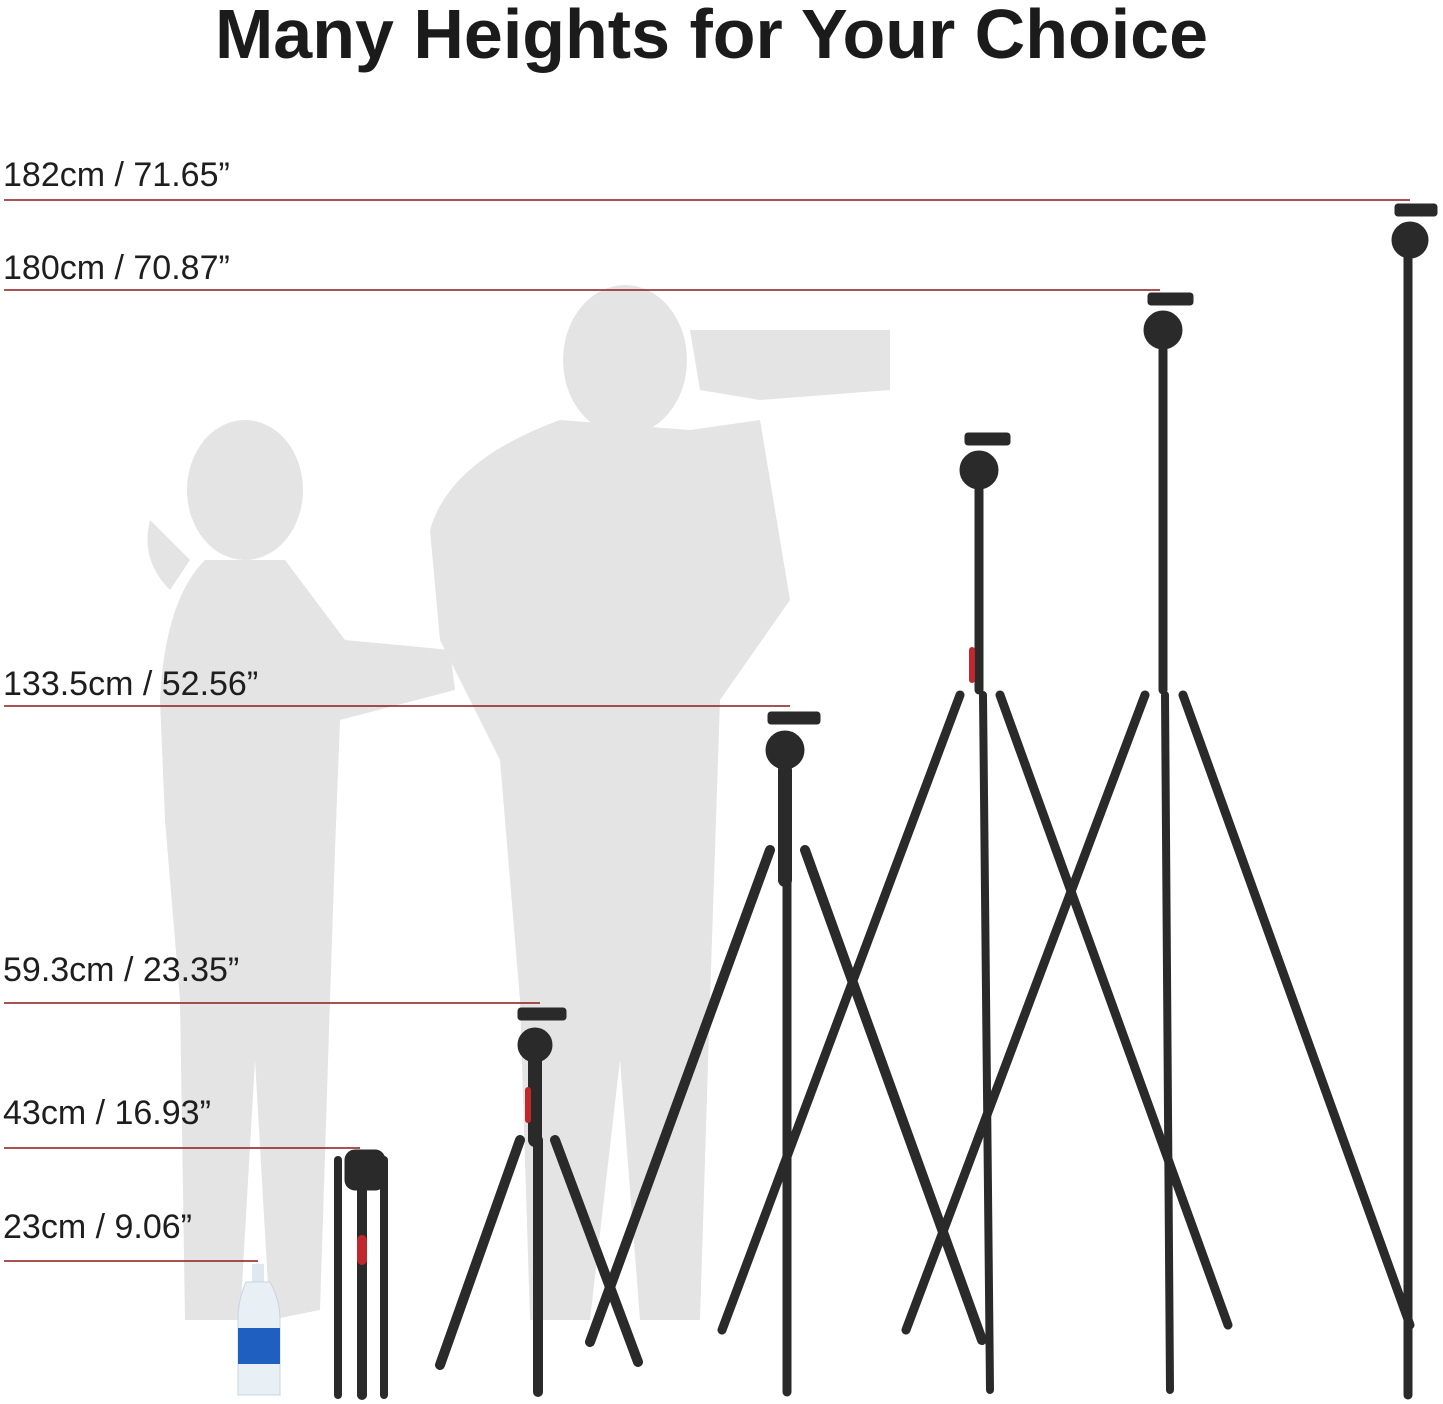 The image size is (1443, 1404). I want to click on tripod-folded, so click(361, 1274).